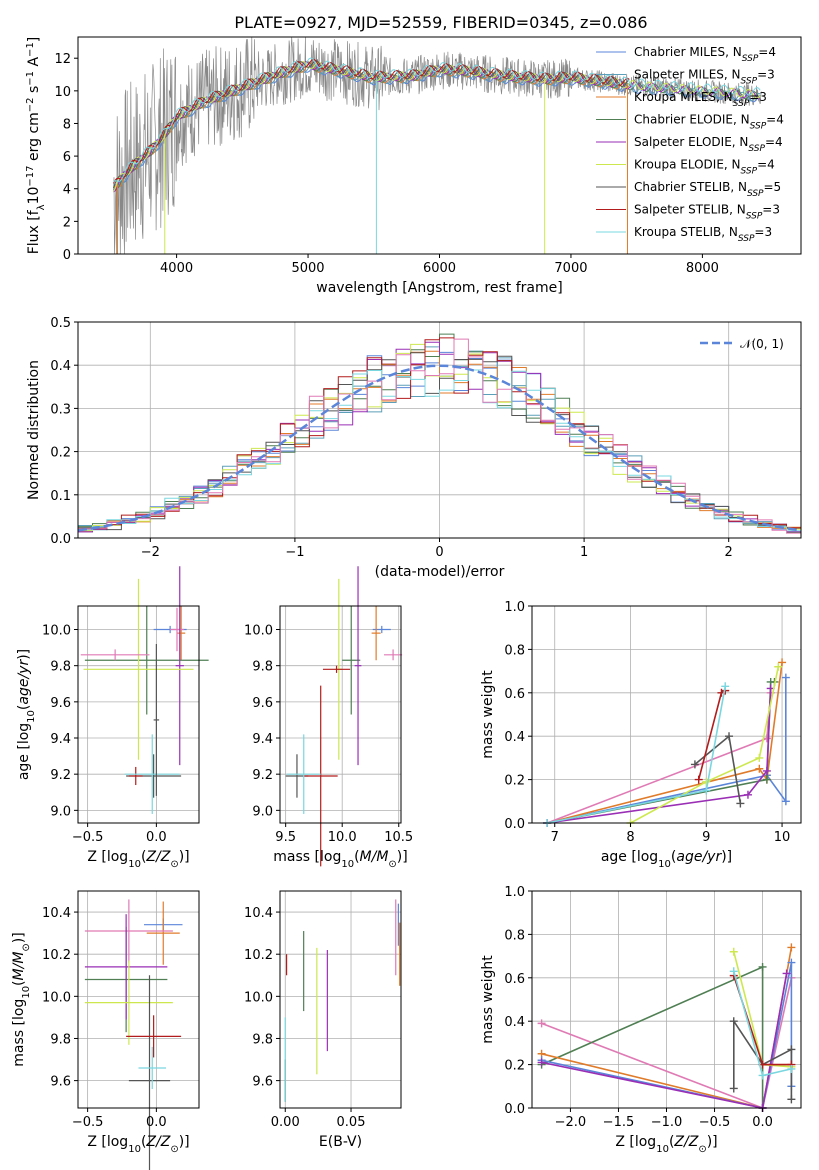 The height and width of the screenshot is (1170, 819). I want to click on y-tick-label: 0.1, so click(60, 496).